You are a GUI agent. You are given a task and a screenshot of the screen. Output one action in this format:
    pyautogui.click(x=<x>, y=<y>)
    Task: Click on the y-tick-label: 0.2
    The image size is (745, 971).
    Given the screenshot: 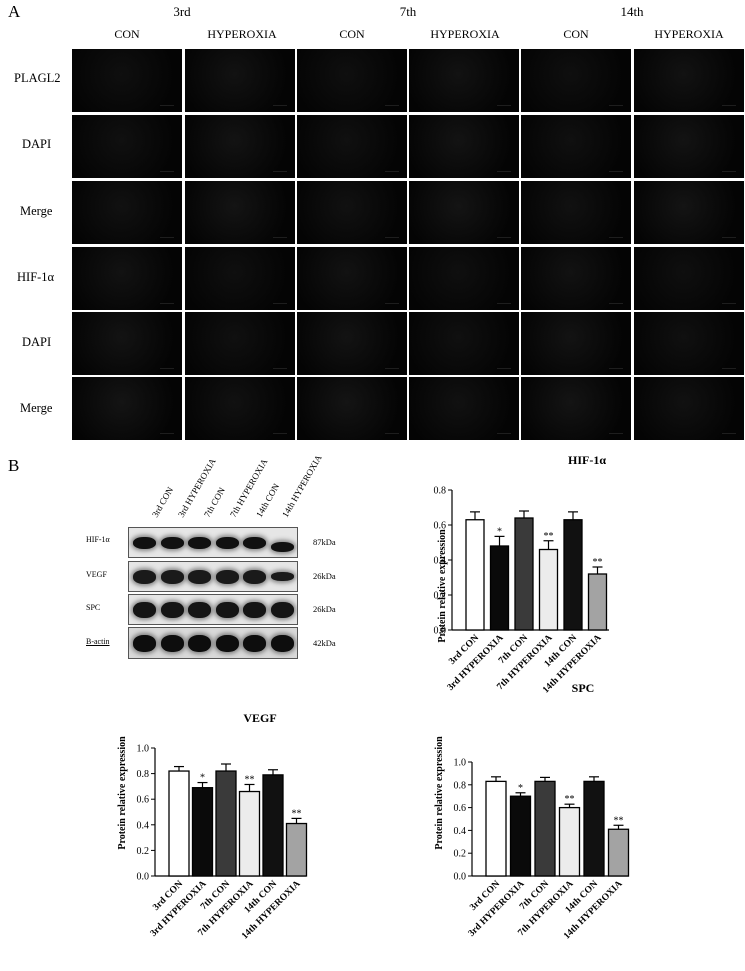 What is the action you would take?
    pyautogui.click(x=460, y=854)
    